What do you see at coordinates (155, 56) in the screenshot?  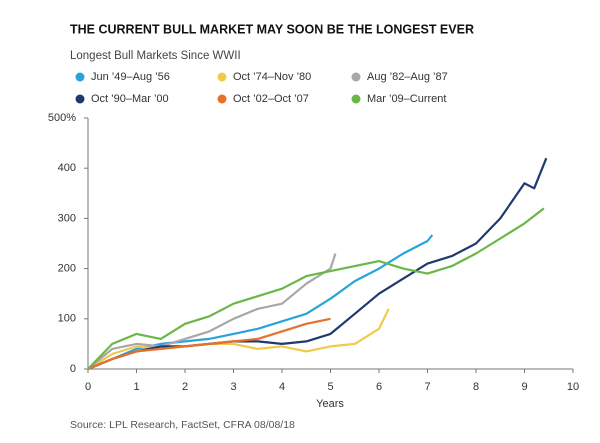 I see `chart-subtitle: Longest Bull Markets Since WWII` at bounding box center [155, 56].